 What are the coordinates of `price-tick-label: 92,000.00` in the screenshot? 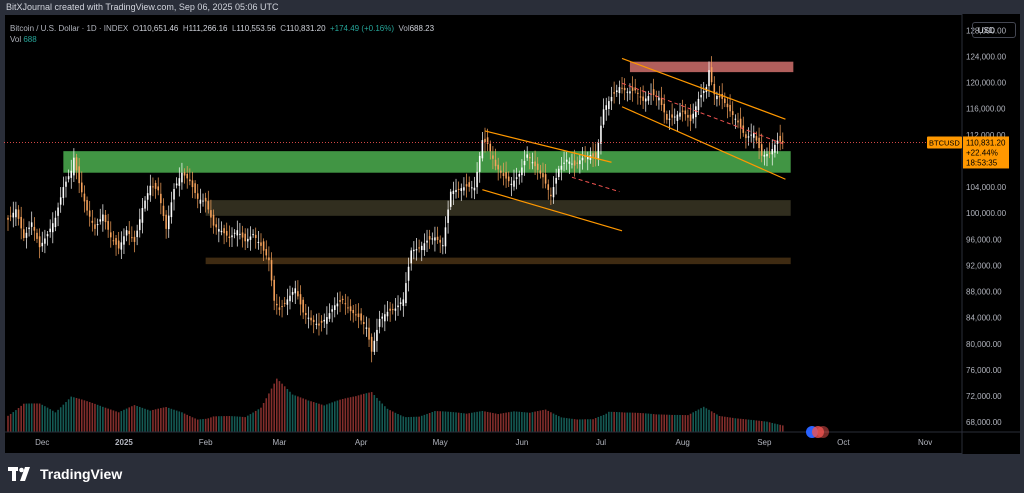 It's located at (984, 265).